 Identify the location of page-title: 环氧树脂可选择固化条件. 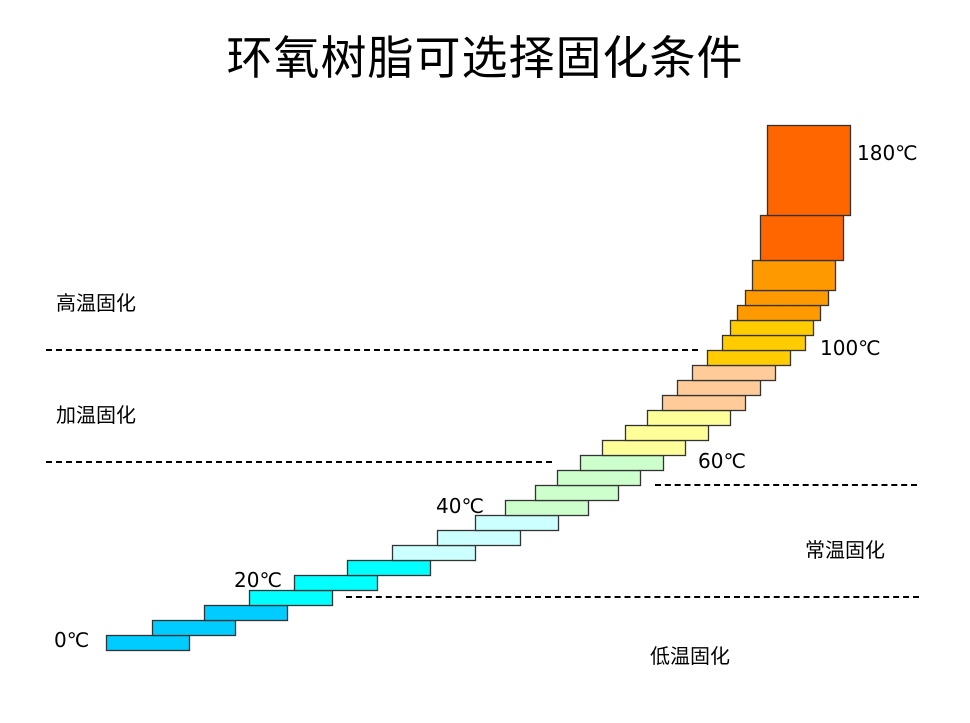
(485, 58).